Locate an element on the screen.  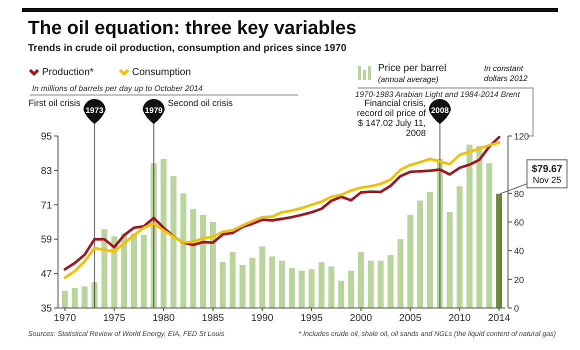
y-tick-label: 59 is located at coordinates (46, 240).